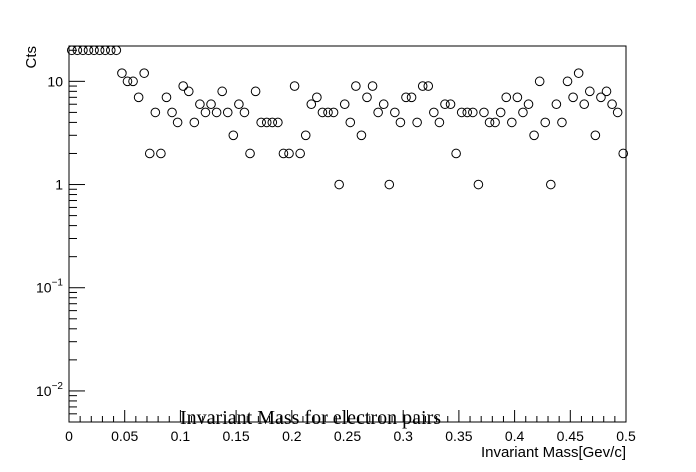  Describe the element at coordinates (59, 185) in the screenshot. I see `y-tick-label: 1` at that location.